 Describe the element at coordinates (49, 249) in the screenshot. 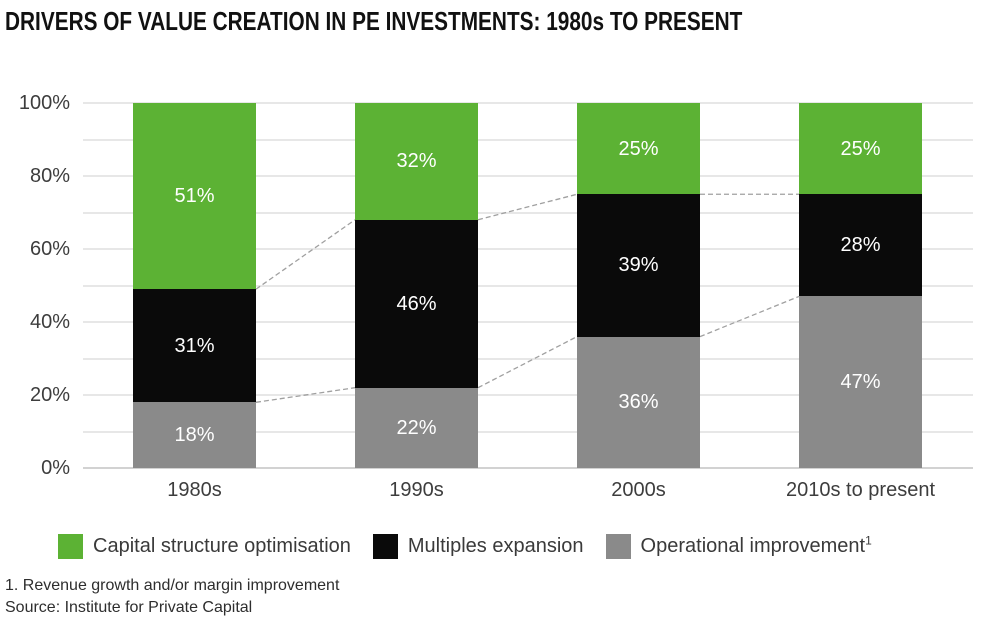

I see `y-axis-tick-label: 60%` at that location.